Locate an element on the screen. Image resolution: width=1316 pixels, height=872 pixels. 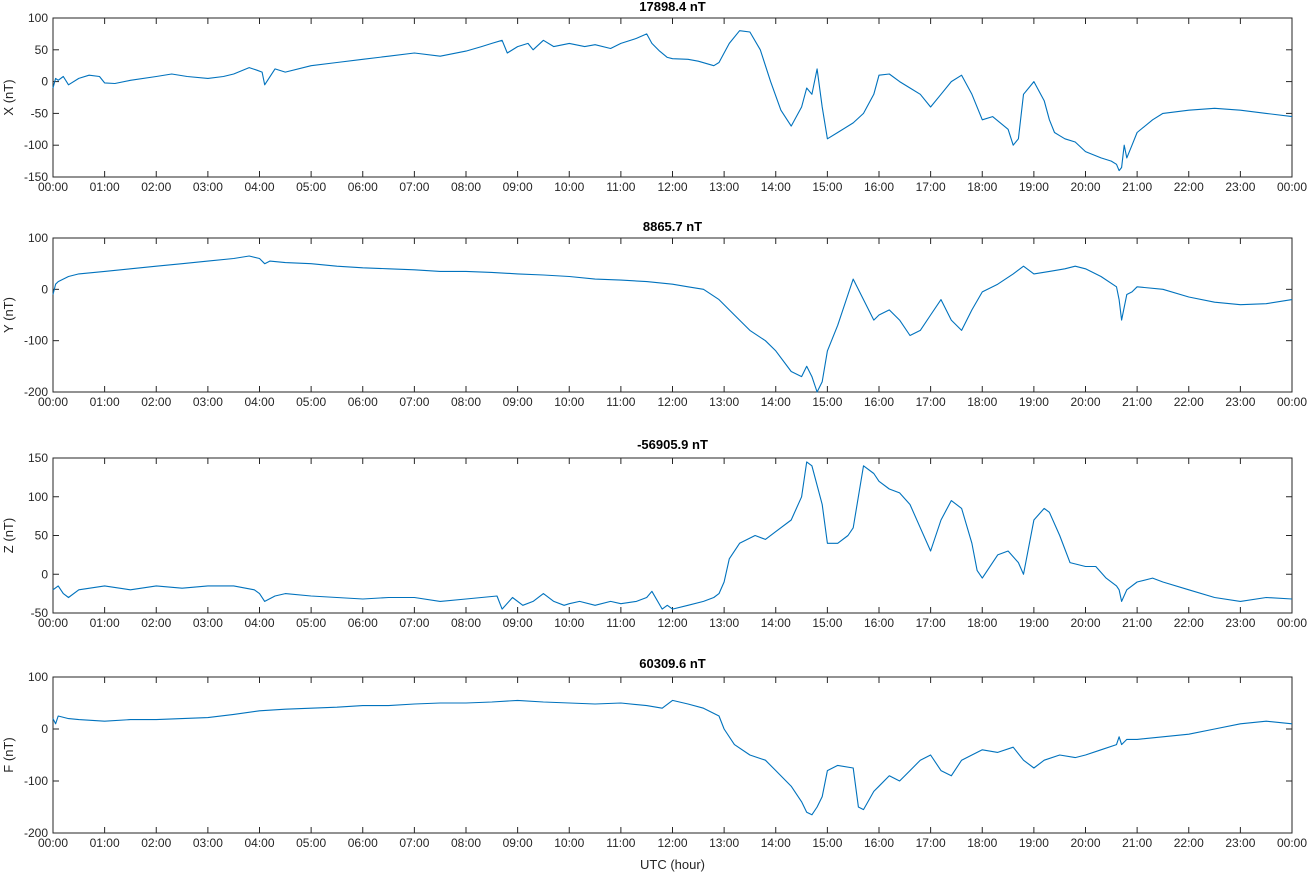
y-tick-label: 50 is located at coordinates (42, 536).